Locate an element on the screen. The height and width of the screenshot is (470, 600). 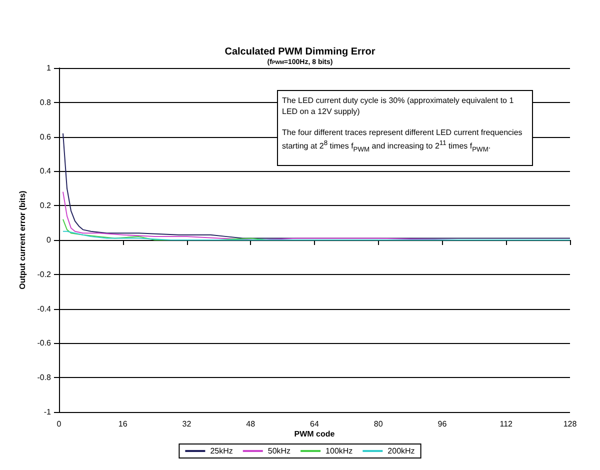
y-tick-label: -1 is located at coordinates (48, 412).